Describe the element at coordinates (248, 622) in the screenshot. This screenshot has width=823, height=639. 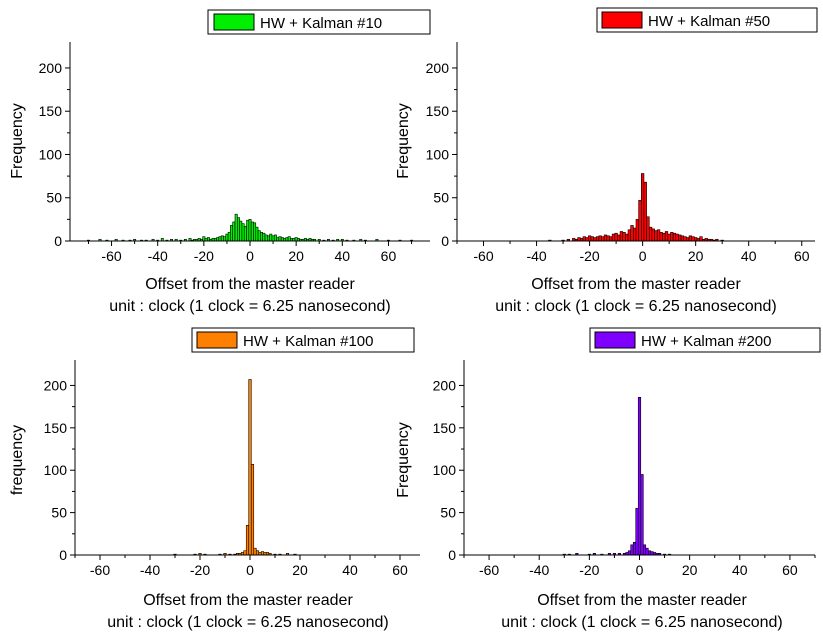
I see `x-axis-unit-note: unit : clock (1 clock = 6.25 nanosecond)` at that location.